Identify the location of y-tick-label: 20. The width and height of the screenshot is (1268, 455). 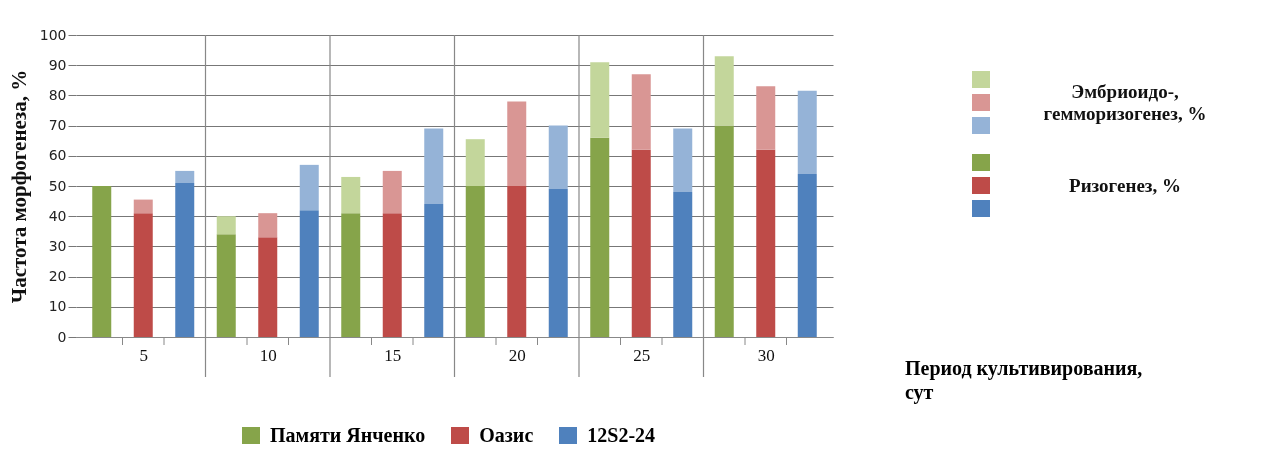
(57, 276).